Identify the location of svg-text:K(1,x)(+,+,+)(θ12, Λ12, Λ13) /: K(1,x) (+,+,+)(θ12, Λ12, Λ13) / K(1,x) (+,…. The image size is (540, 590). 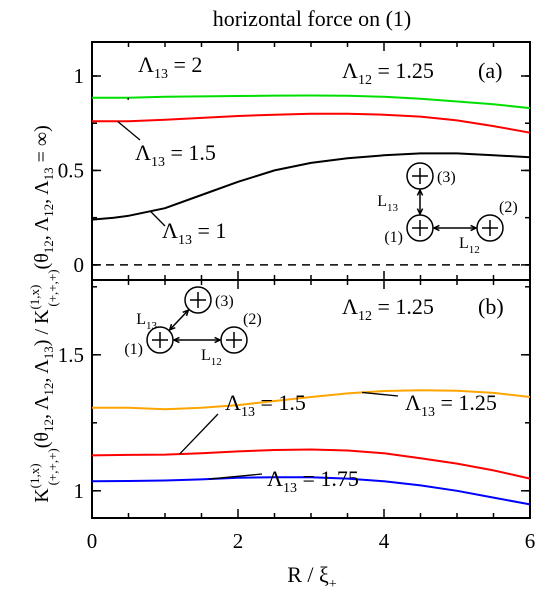
(43, 314).